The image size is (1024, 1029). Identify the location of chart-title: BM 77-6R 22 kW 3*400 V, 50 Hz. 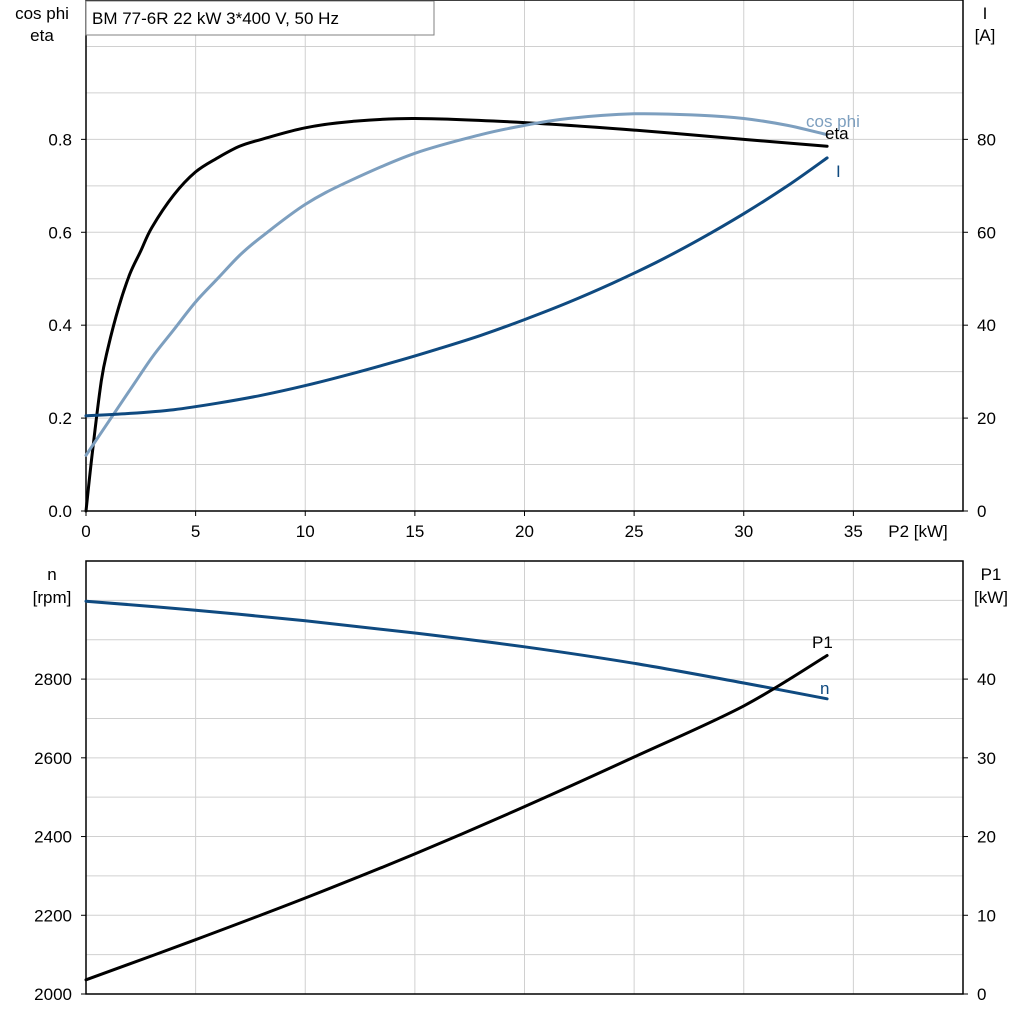
(215, 18).